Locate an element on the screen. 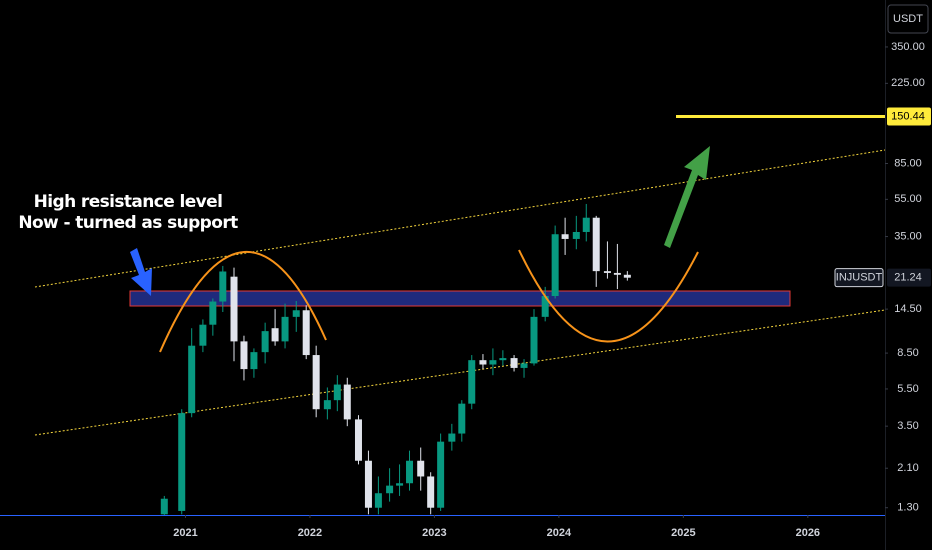 The image size is (932, 550). y-tick-label: 85.00 is located at coordinates (908, 163).